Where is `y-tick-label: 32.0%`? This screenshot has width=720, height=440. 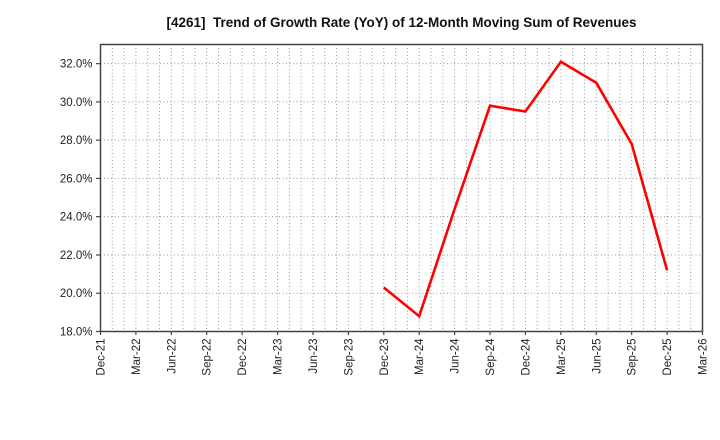
y-tick-label: 32.0% is located at coordinates (76, 65).